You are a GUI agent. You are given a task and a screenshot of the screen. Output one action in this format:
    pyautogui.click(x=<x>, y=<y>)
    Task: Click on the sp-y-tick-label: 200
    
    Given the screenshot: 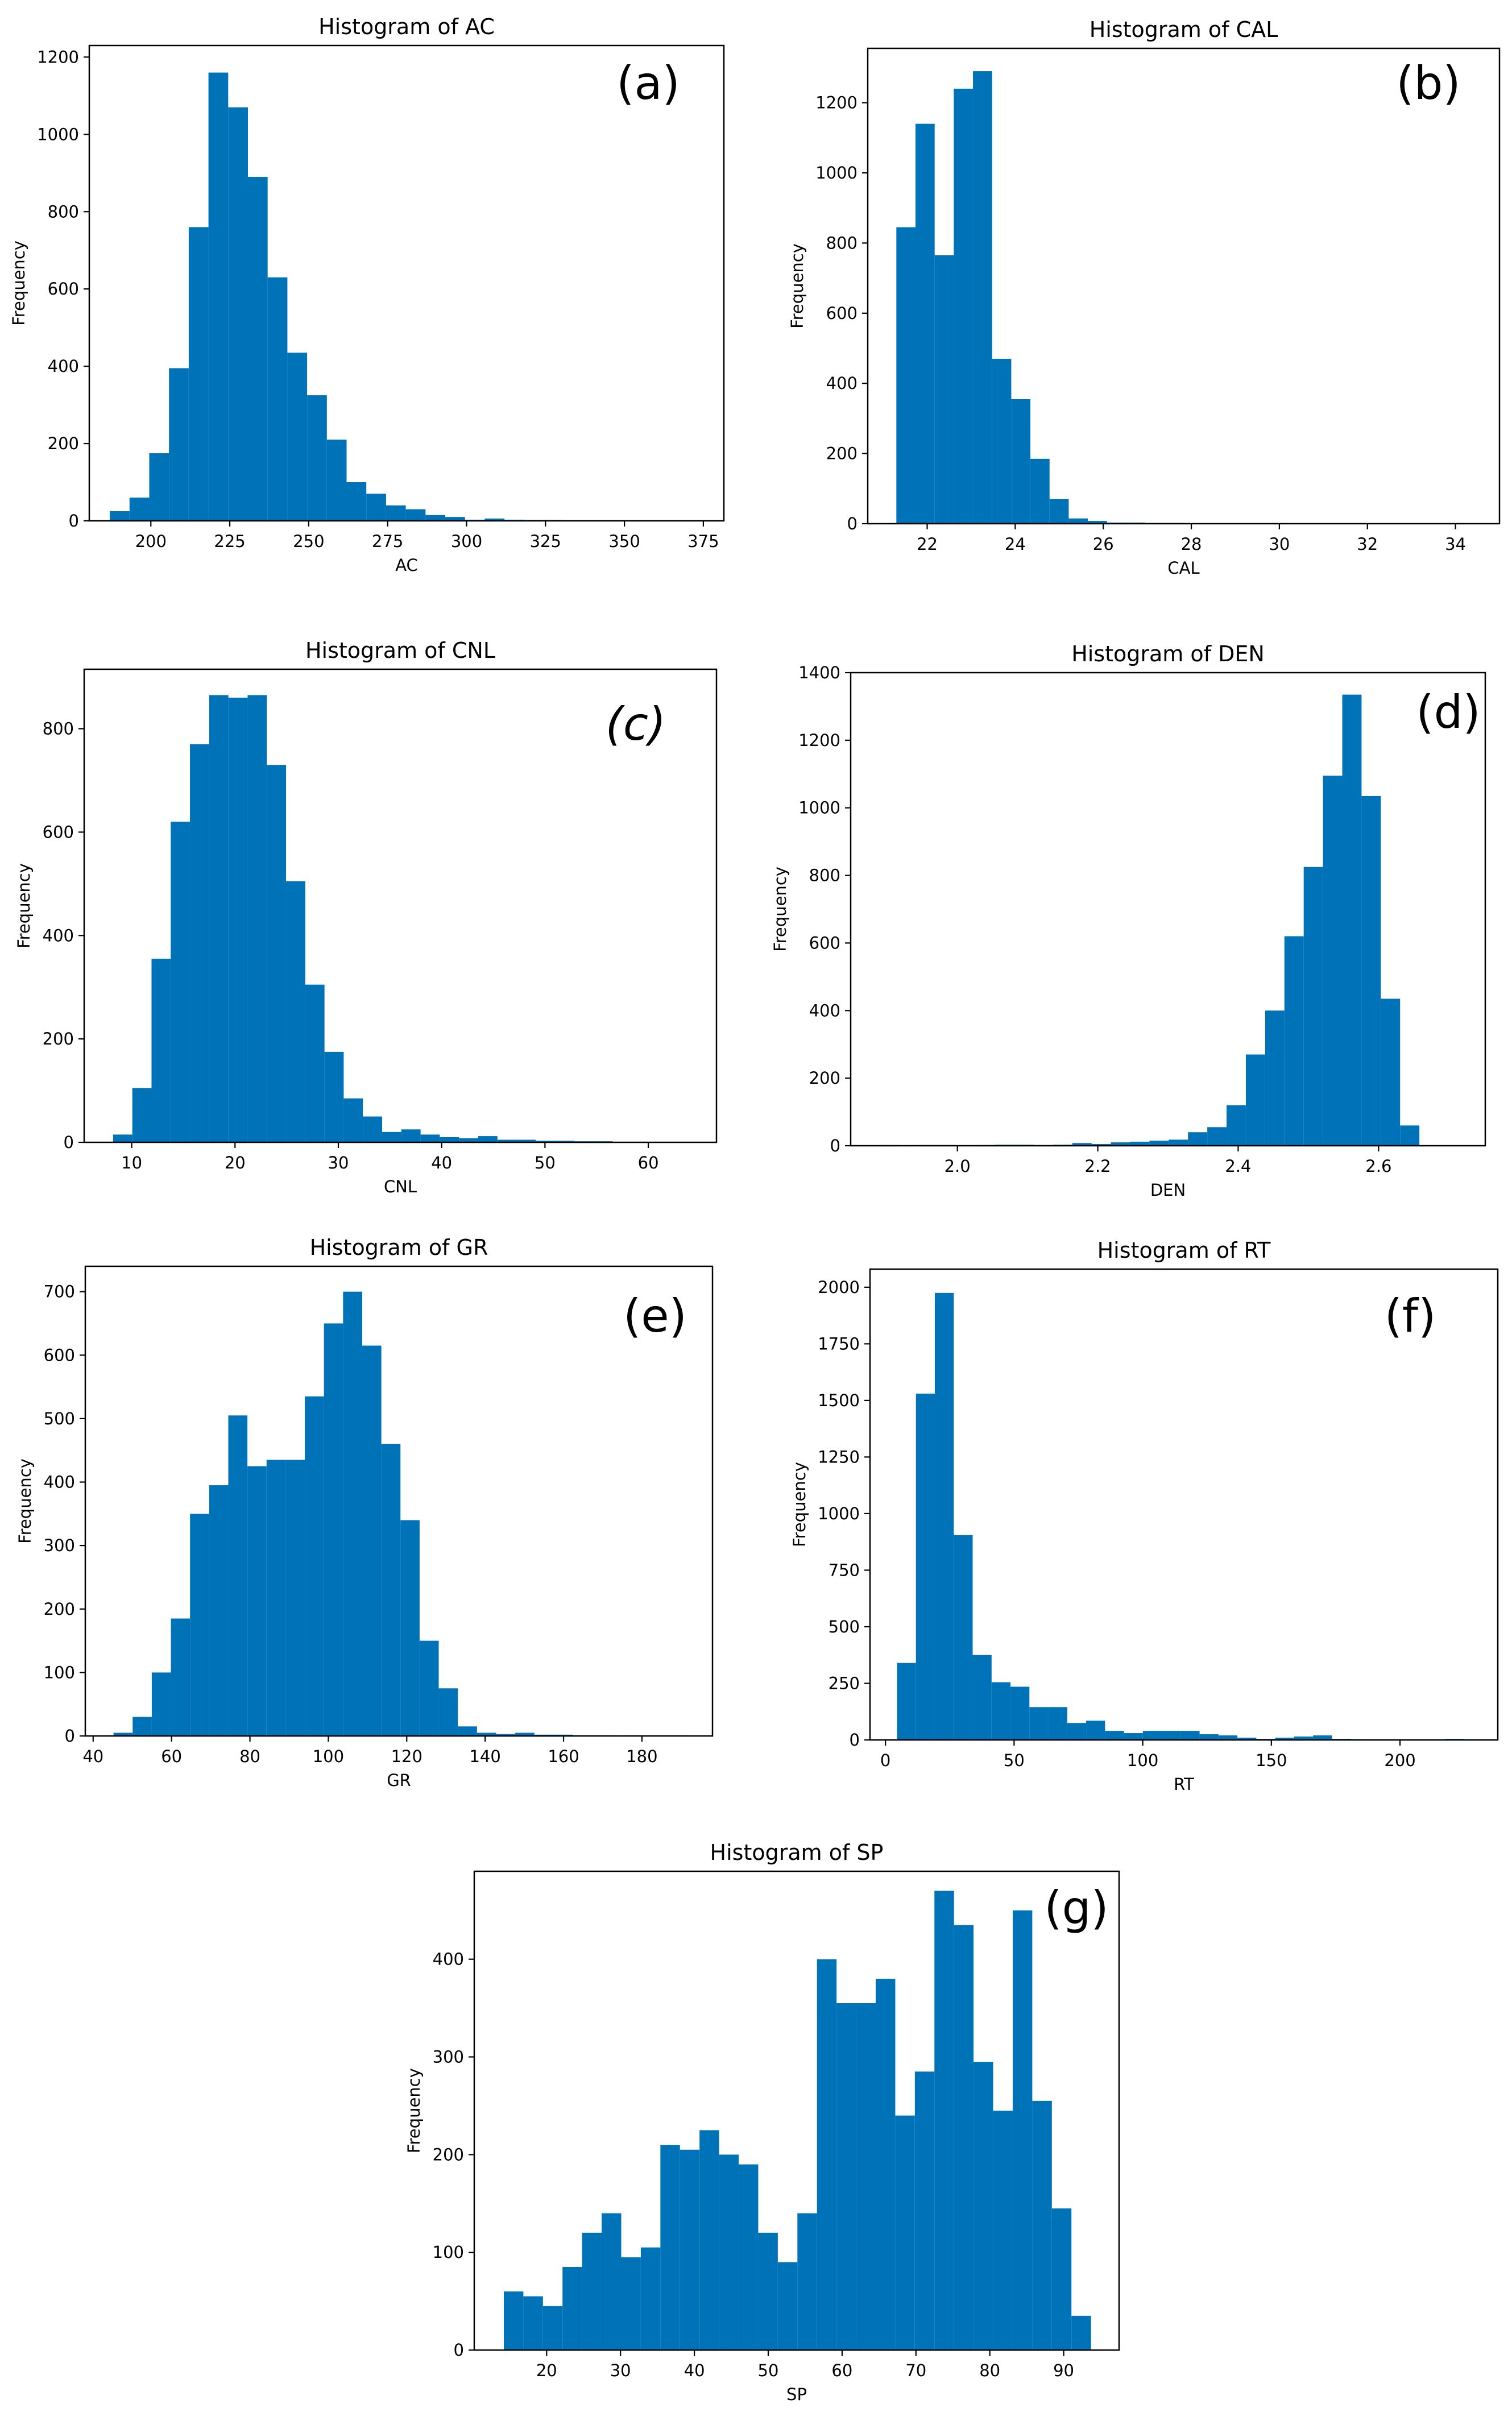 What is the action you would take?
    pyautogui.click(x=448, y=2154)
    